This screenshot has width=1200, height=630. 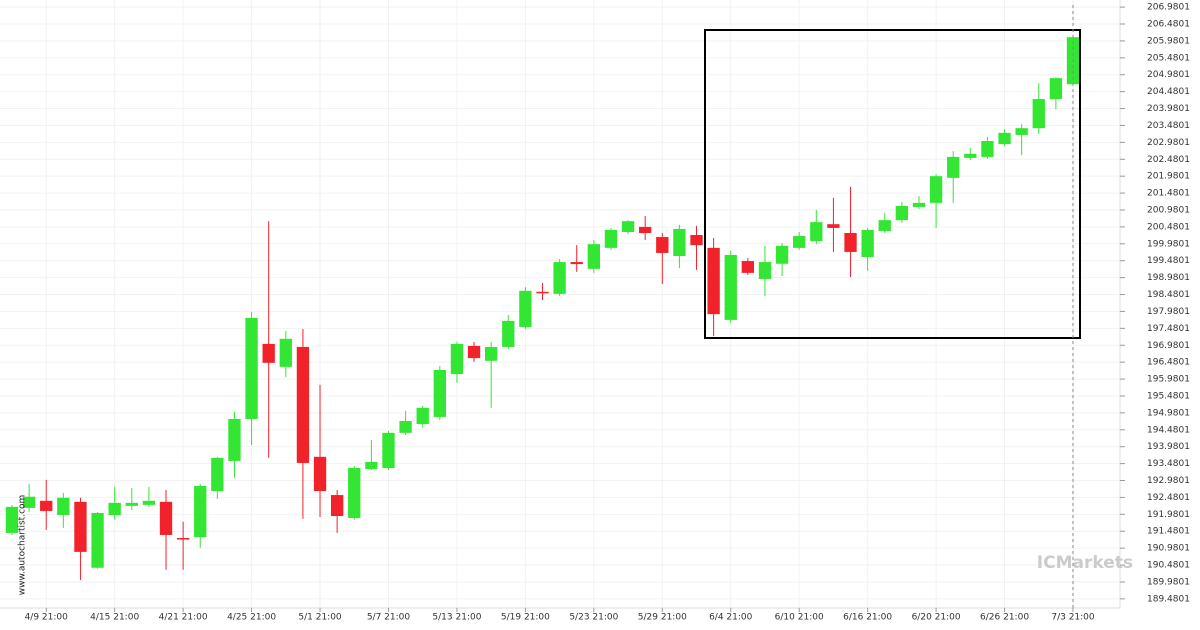 What do you see at coordinates (731, 618) in the screenshot?
I see `x-tick-label: 6/4 21:00` at bounding box center [731, 618].